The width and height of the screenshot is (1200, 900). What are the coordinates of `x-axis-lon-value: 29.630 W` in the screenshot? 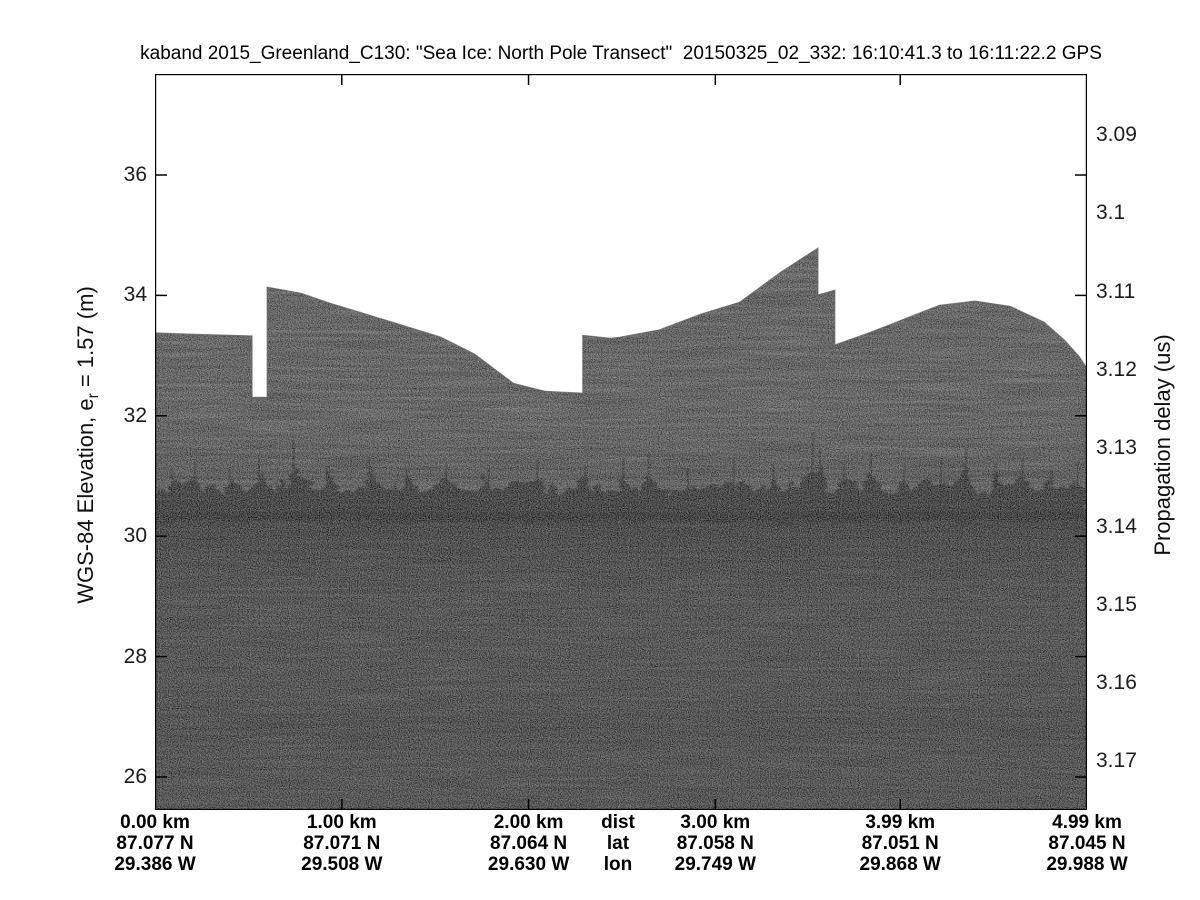 It's located at (528, 864).